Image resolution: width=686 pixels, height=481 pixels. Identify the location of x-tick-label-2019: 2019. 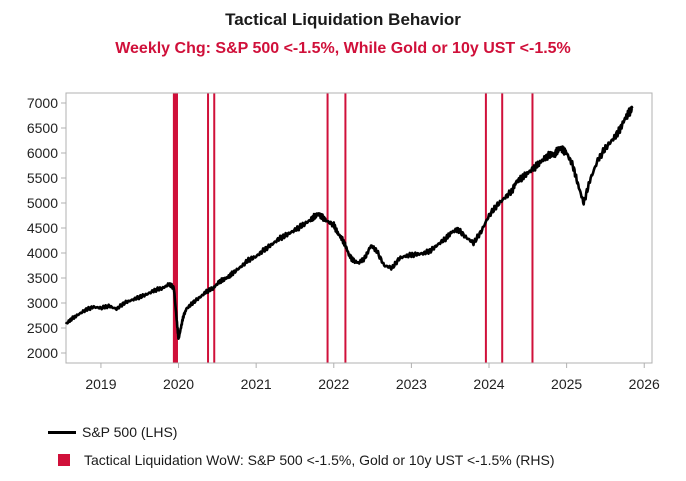
(100, 384).